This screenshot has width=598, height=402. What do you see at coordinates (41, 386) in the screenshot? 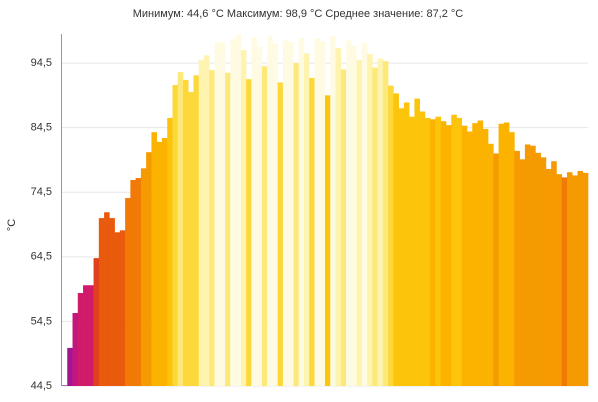
I see `y-tick-label: 44,5` at bounding box center [41, 386].